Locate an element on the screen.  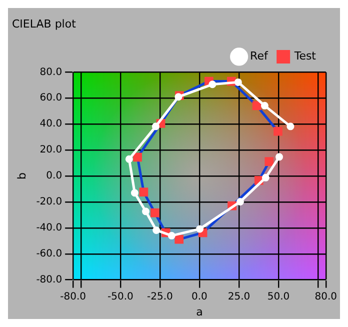
y-tick-label: 20.0 is located at coordinates (51, 150).